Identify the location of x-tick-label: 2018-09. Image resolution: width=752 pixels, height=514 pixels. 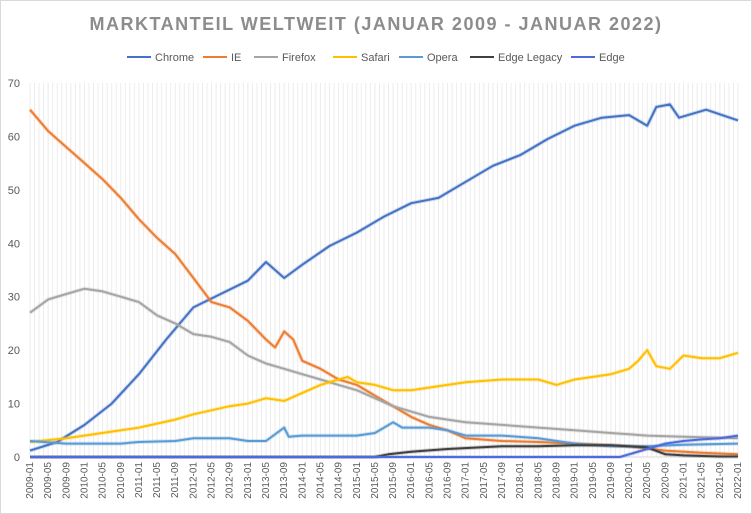
(556, 480).